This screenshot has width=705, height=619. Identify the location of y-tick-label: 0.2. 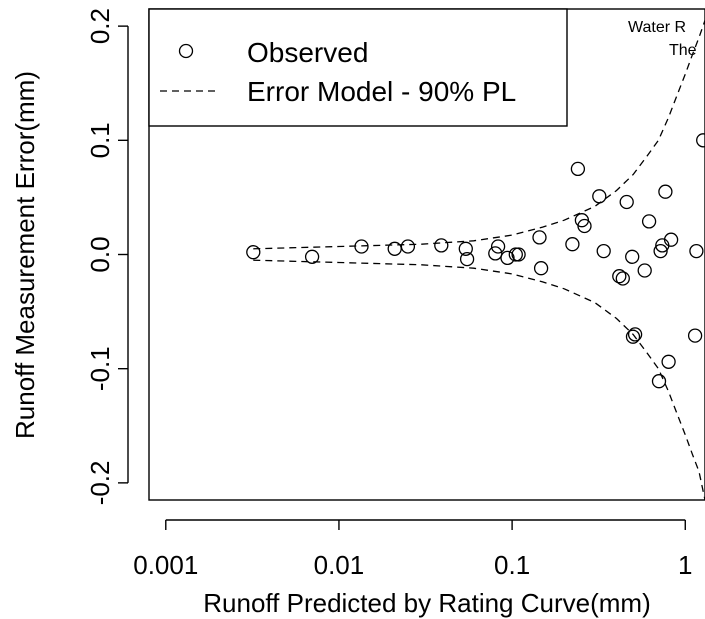
(100, 26).